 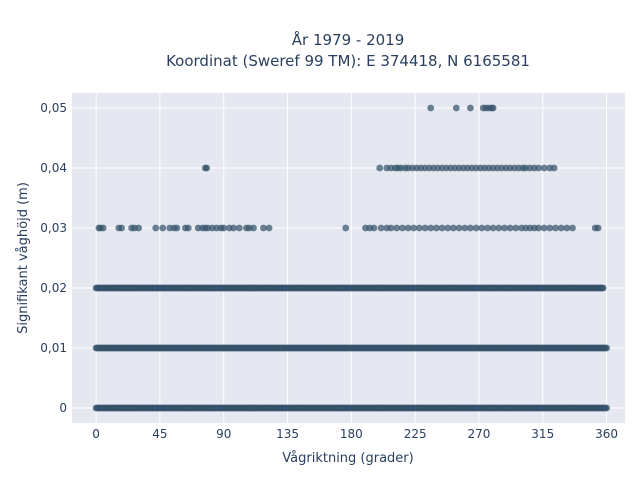 I want to click on x-tick-label: 225, so click(x=415, y=434).